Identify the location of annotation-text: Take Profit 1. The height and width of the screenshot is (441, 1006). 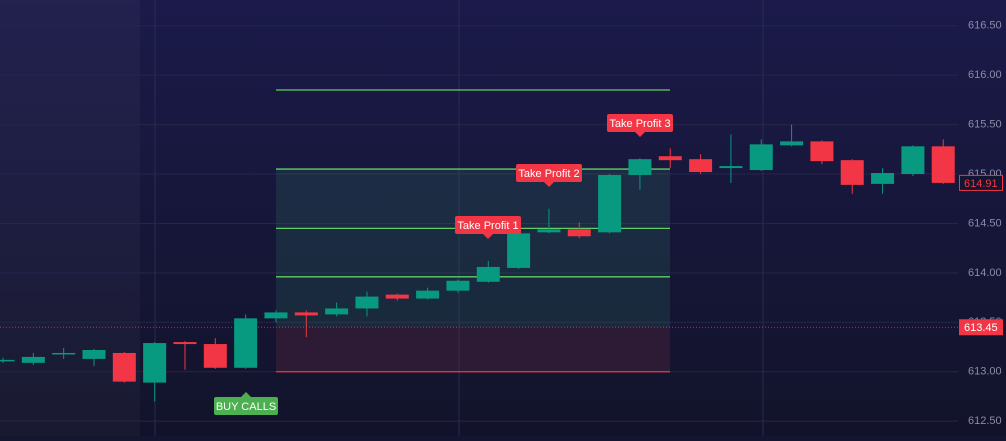
(487, 226).